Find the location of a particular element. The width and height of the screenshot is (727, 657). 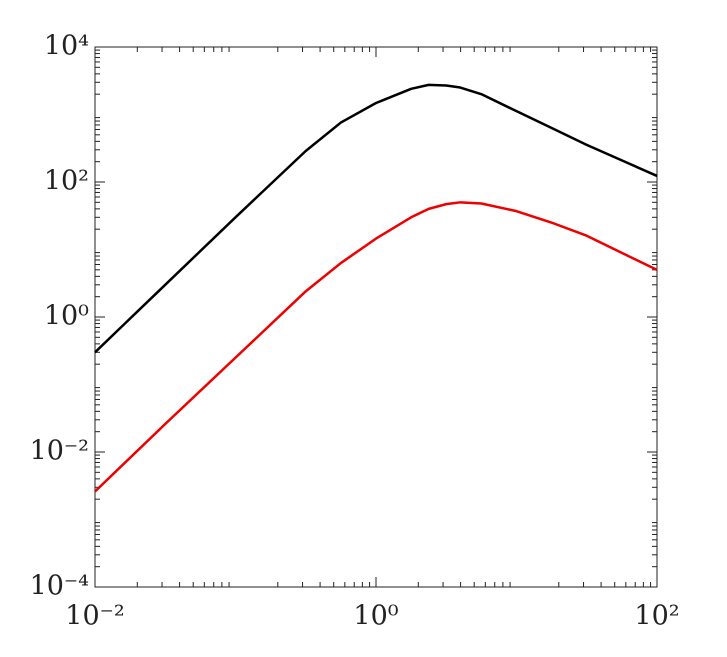

x-tick-label: 10⁰ is located at coordinates (375, 616).